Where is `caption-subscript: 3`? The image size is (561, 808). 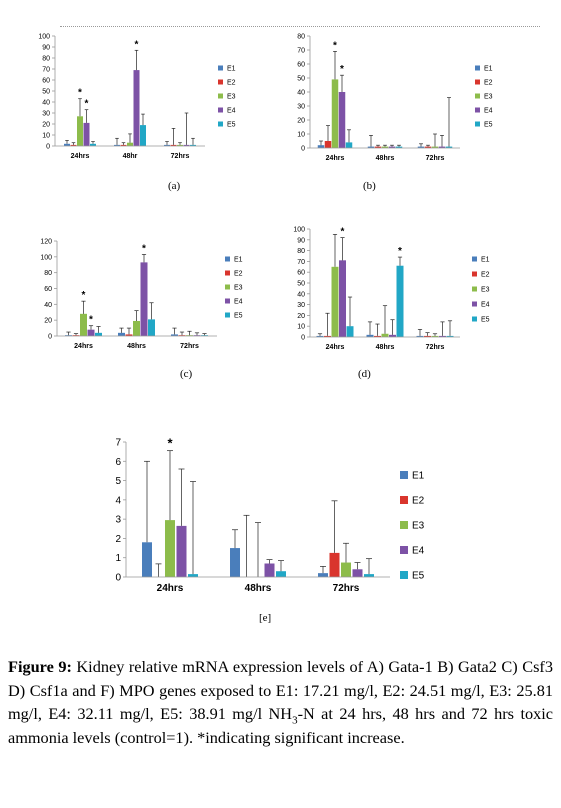
caption-subscript: 3 is located at coordinates (295, 720).